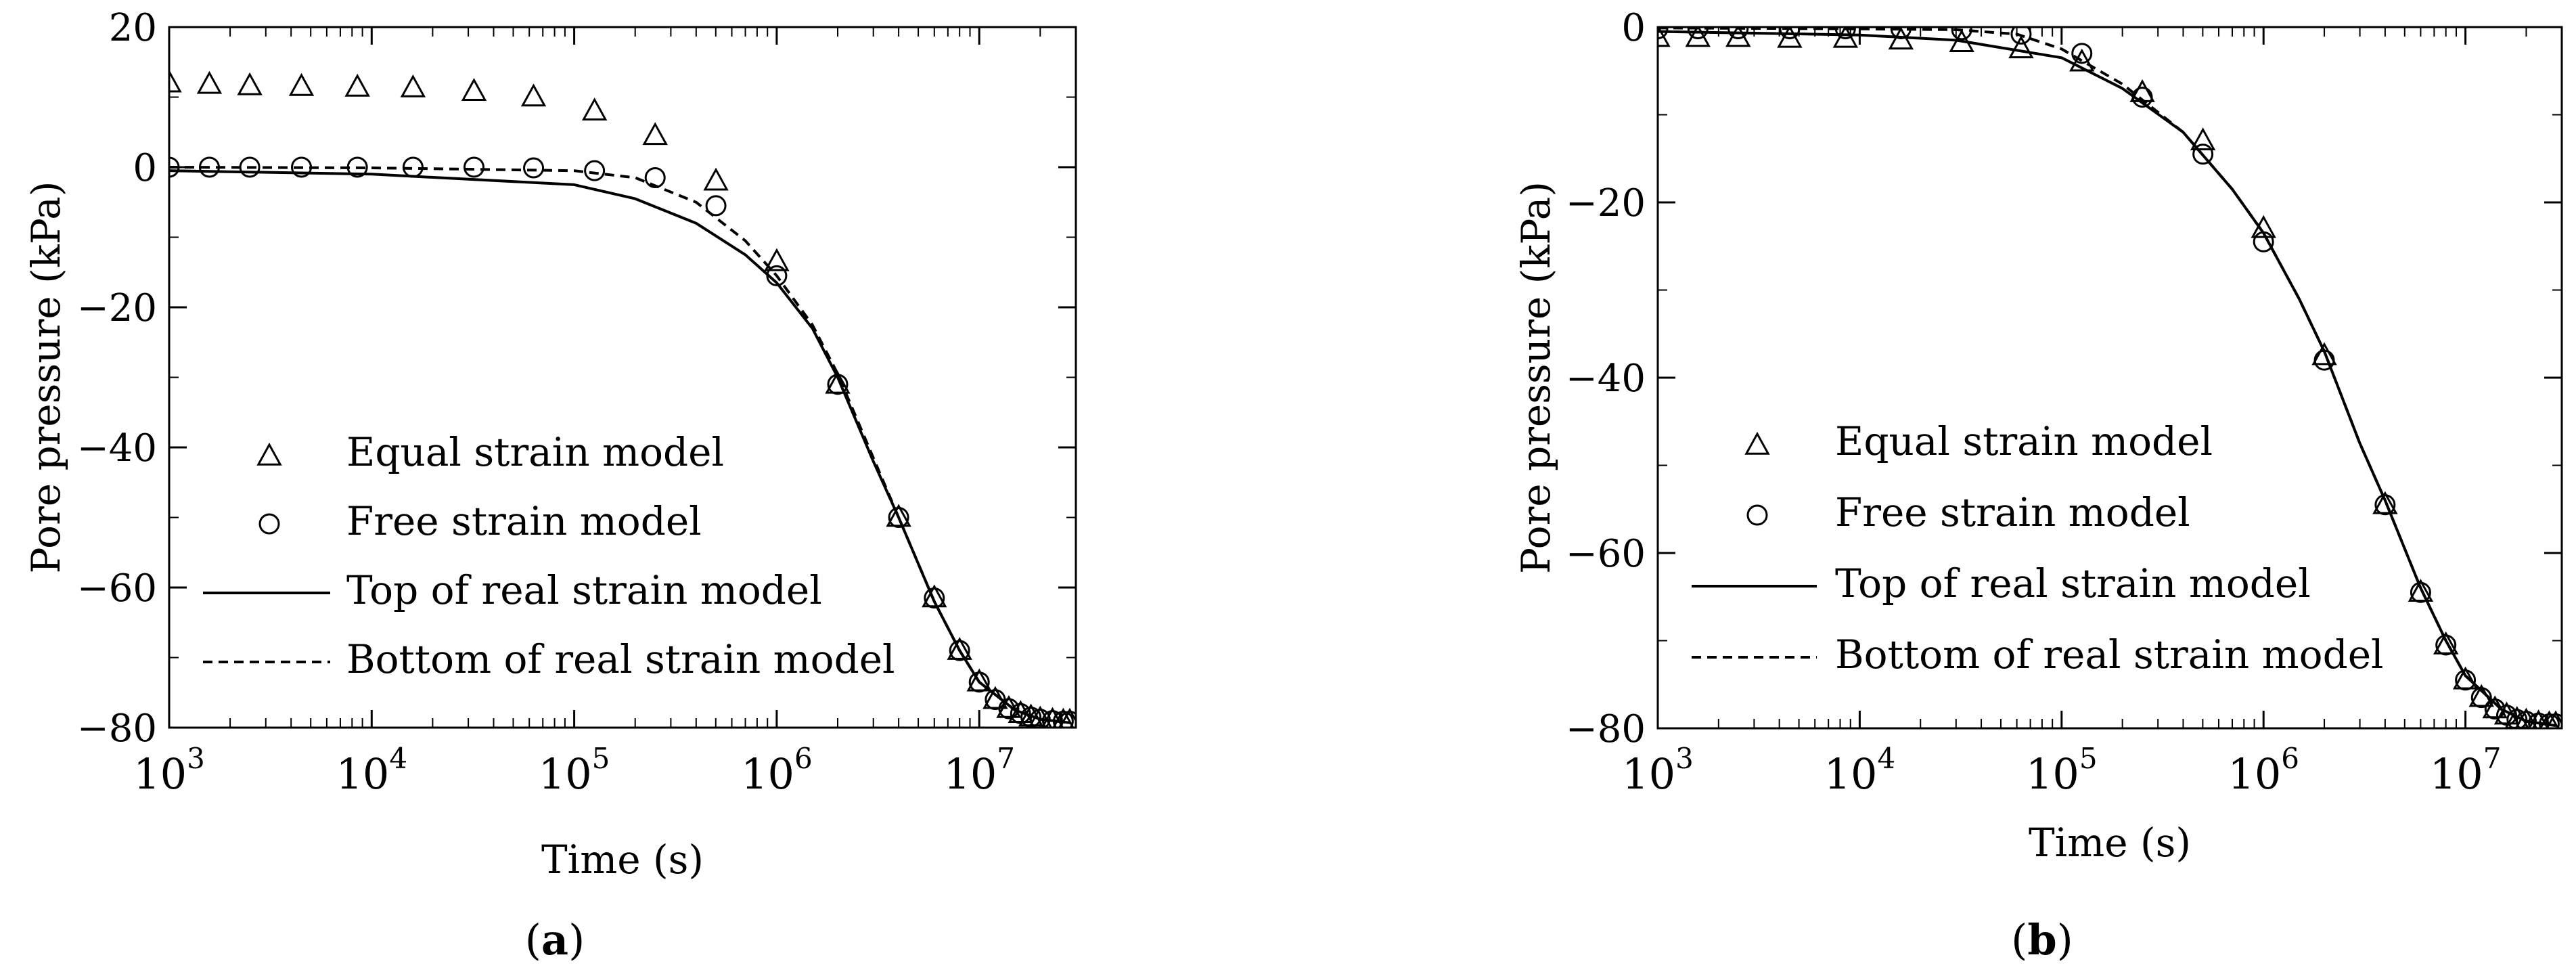  Describe the element at coordinates (803, 759) in the screenshot. I see `x-tick-exponent: 6` at that location.